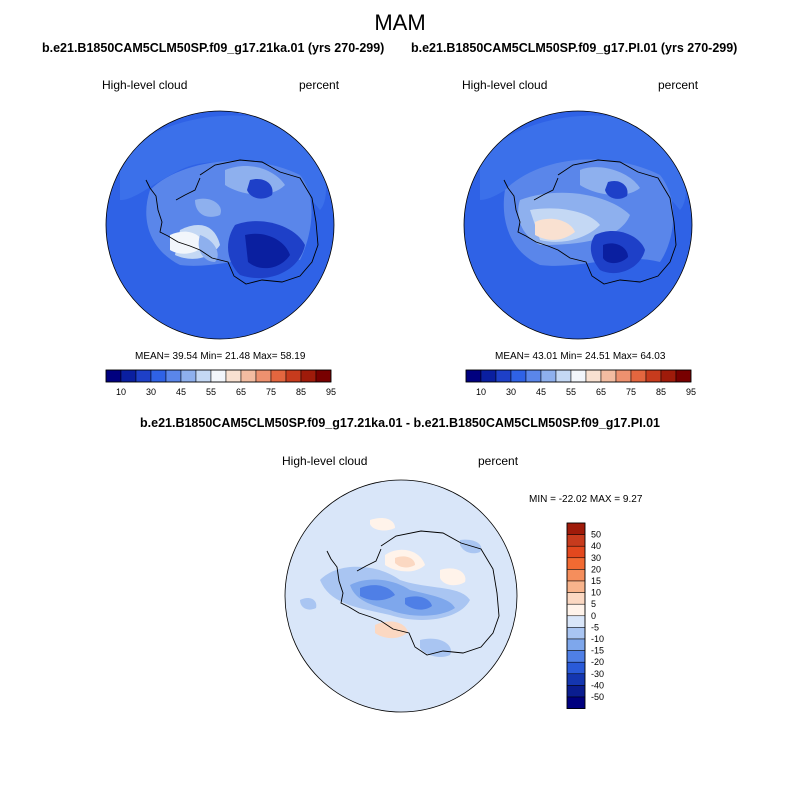  Describe the element at coordinates (145, 85) in the screenshot. I see `left-variable-label: High-level cloud` at that location.